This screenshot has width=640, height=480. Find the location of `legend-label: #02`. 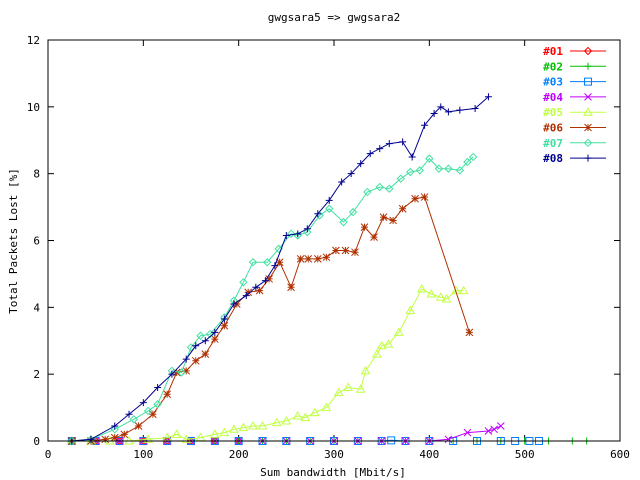

legend-label: #02 is located at coordinates (553, 66).